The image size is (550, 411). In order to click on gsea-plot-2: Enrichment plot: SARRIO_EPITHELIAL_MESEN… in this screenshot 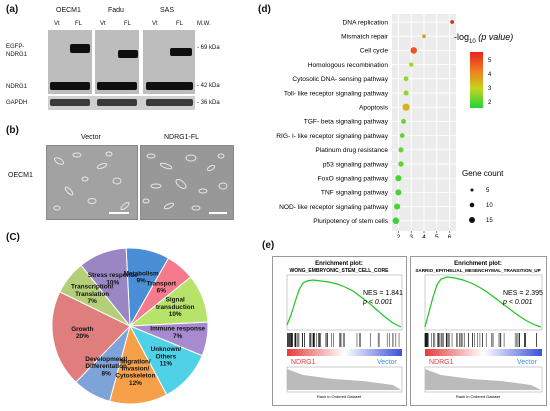, I will do `click(478, 331)`.